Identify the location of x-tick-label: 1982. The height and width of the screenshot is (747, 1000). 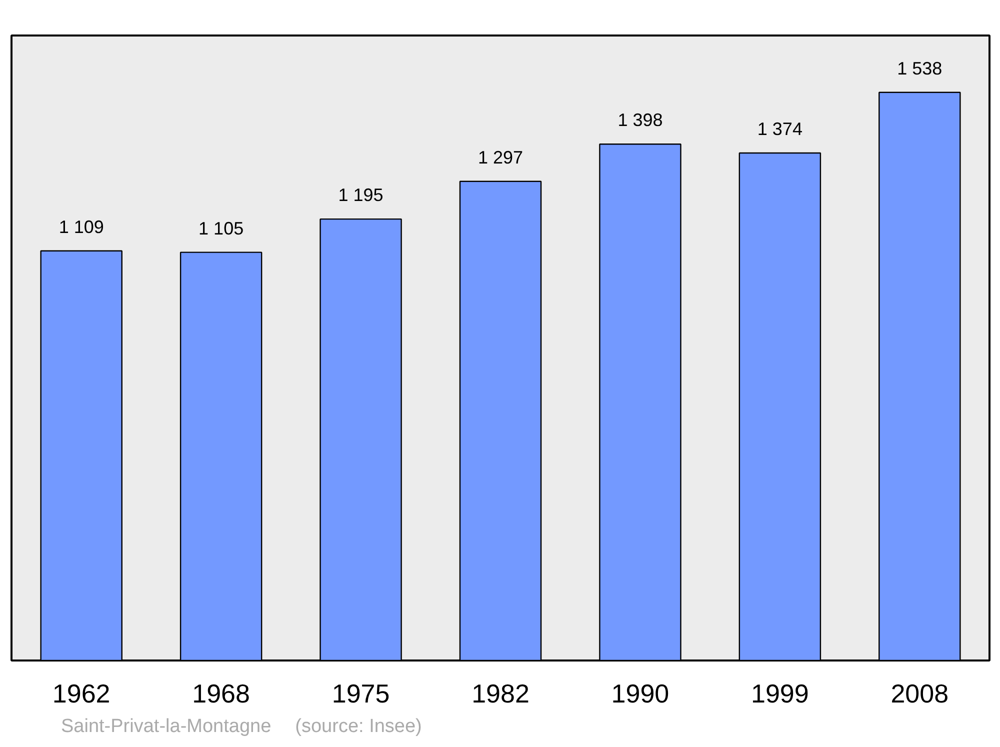
(501, 693).